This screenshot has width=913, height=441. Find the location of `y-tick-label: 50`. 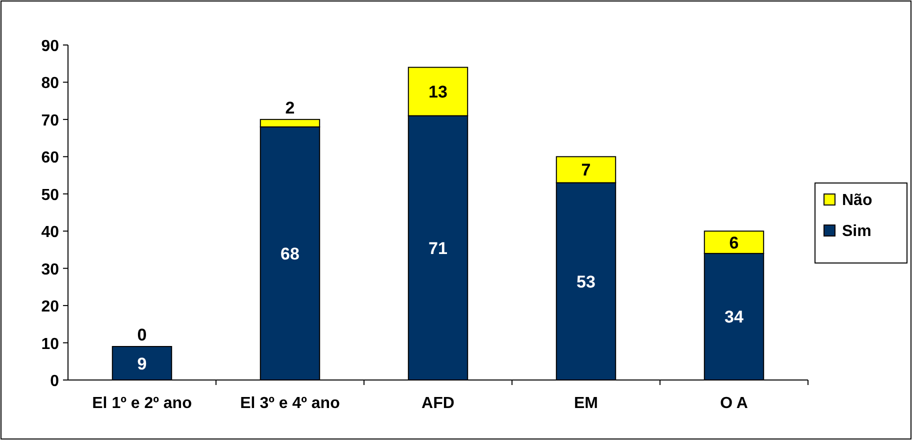

y-tick-label: 50 is located at coordinates (50, 195).